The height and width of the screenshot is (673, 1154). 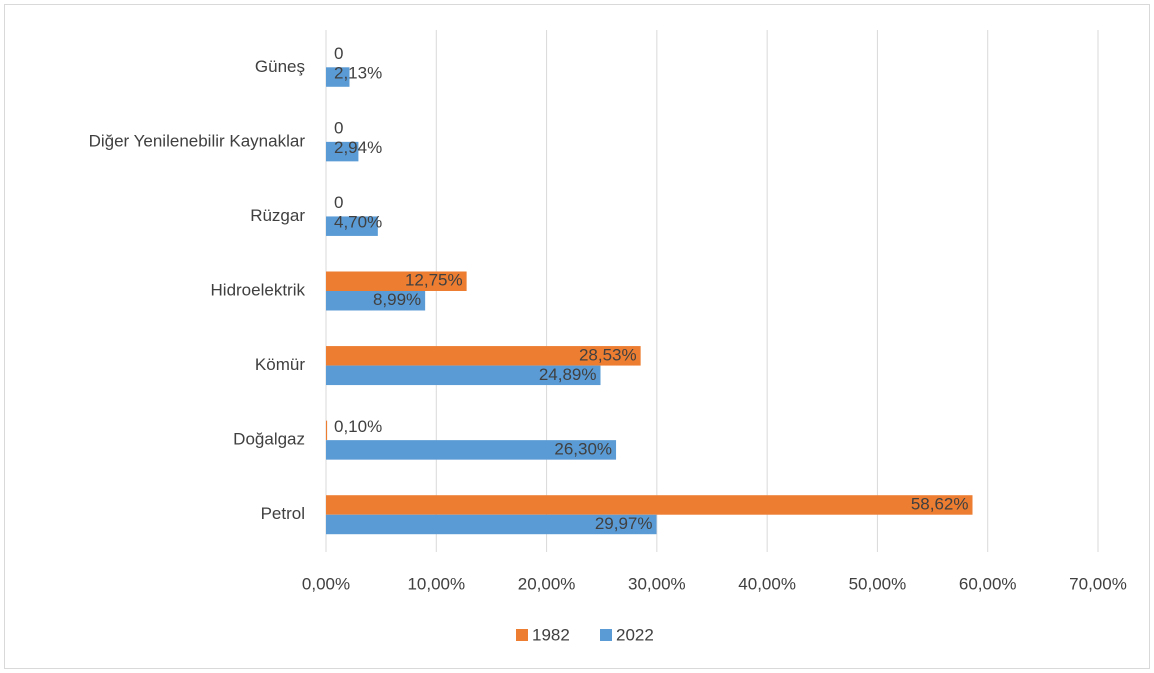 I want to click on x-tick-label: 60,00%, so click(x=988, y=583).